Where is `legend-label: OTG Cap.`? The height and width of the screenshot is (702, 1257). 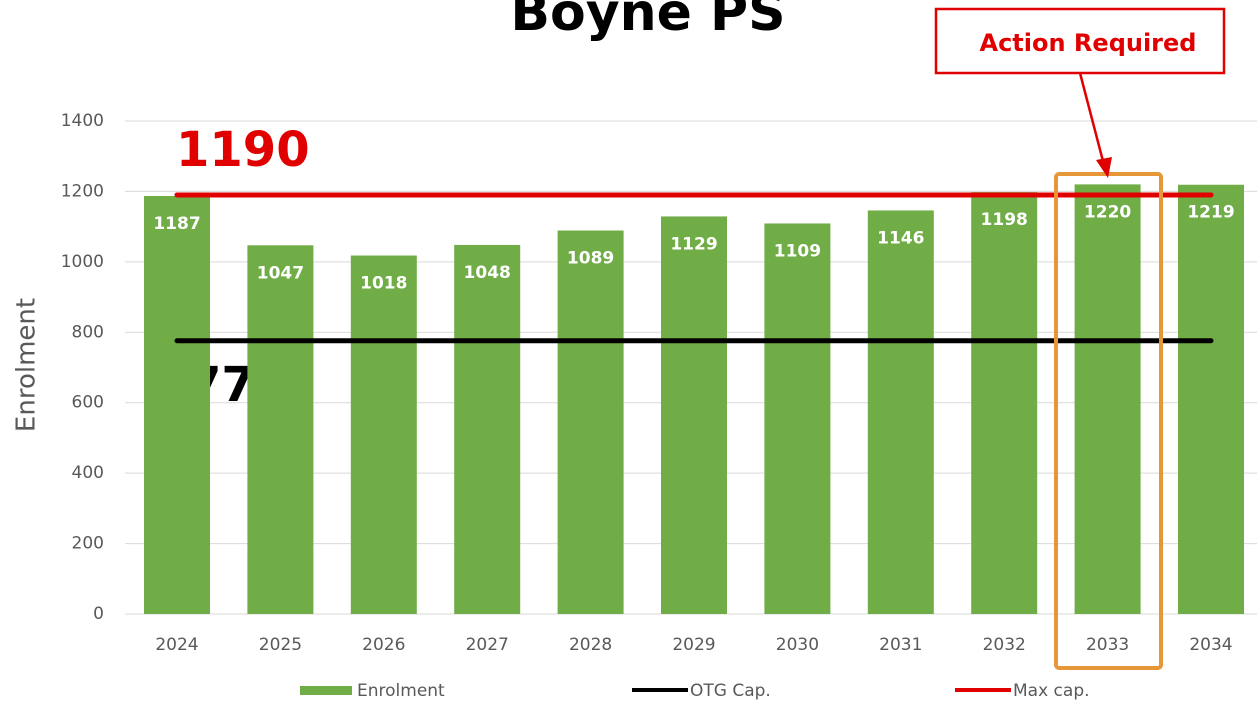
legend-label: OTG Cap. is located at coordinates (730, 691).